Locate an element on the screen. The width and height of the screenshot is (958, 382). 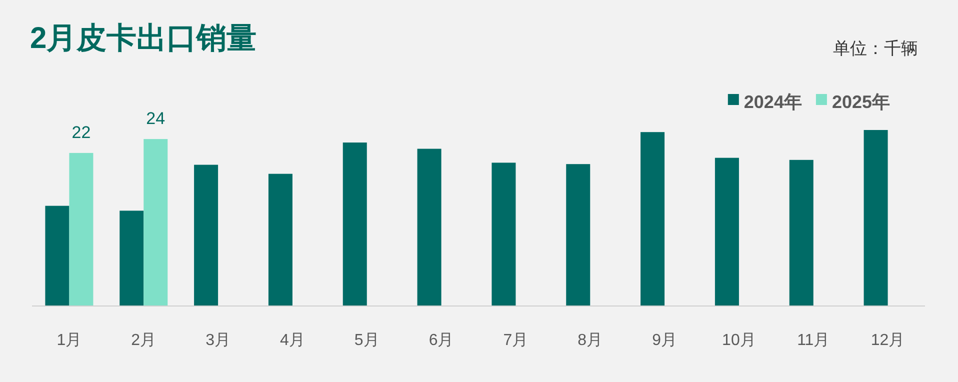
x-tick-label: 2月 is located at coordinates (143, 340).